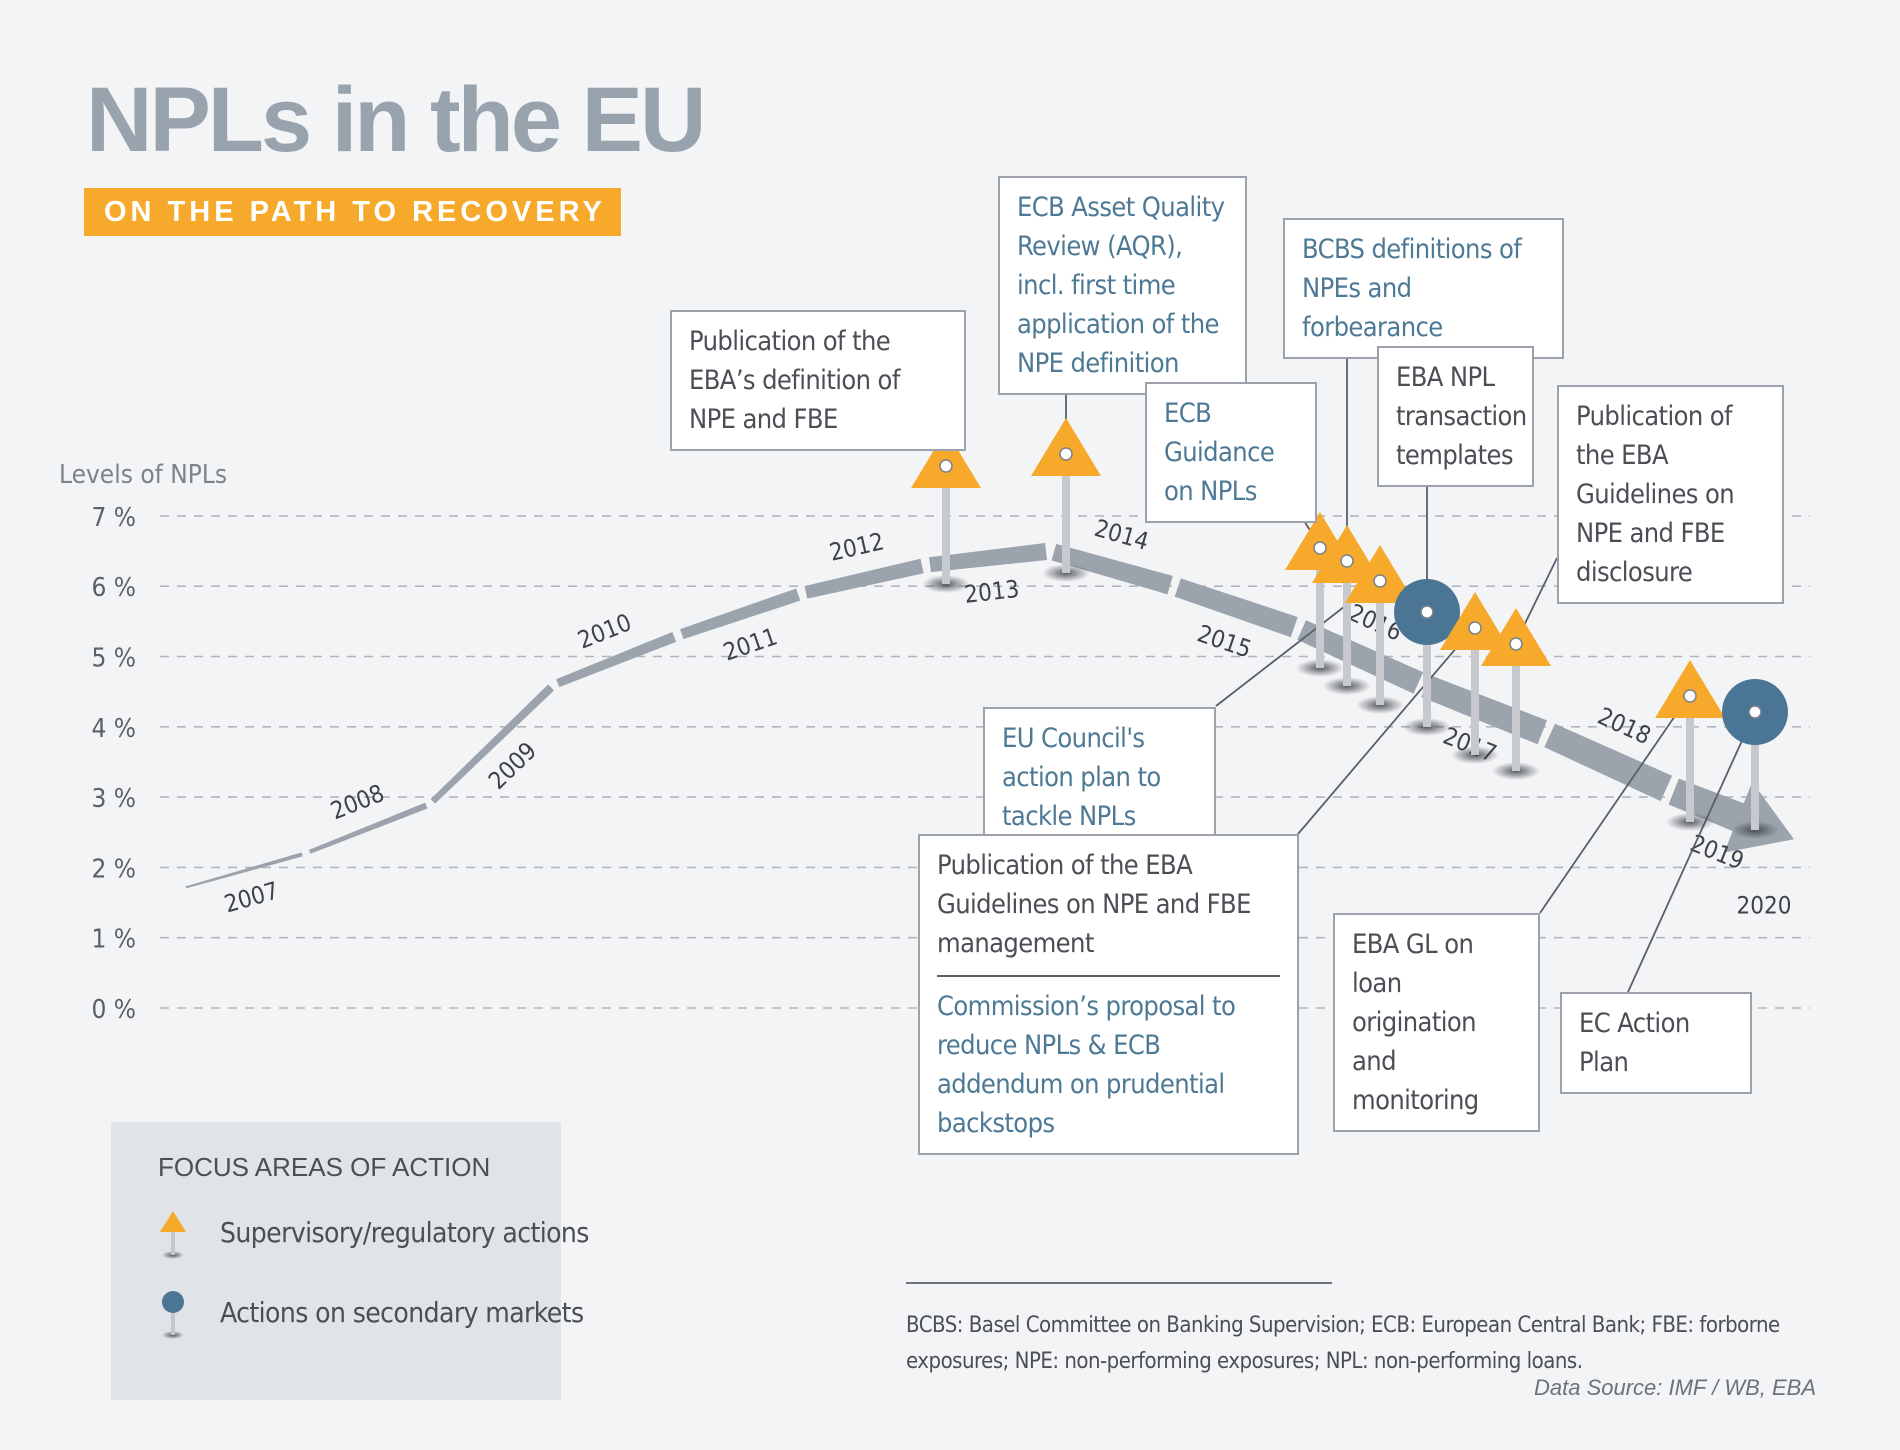 Image resolution: width=1900 pixels, height=1450 pixels. I want to click on year-label: 2011, so click(750, 644).